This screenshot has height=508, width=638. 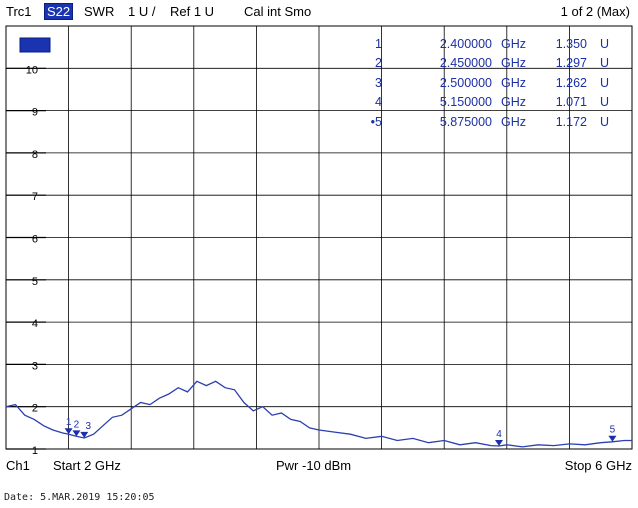 I want to click on marker-points: 1 2 3 4 5, so click(x=340, y=431).